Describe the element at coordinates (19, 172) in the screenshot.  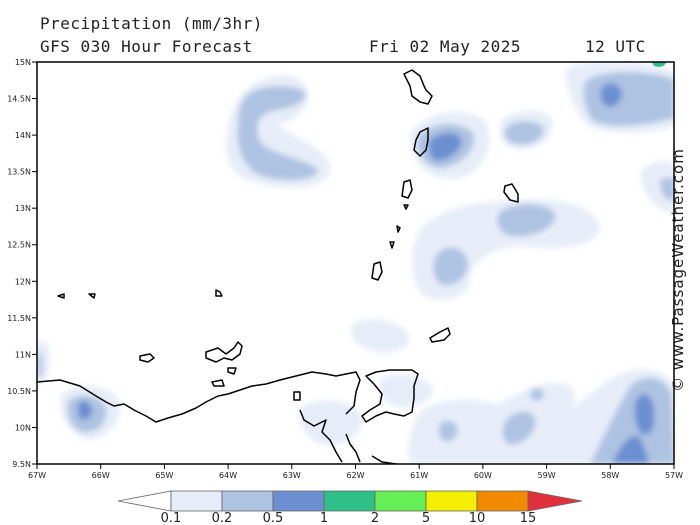
I see `lat-tick-label: 13.5N` at that location.